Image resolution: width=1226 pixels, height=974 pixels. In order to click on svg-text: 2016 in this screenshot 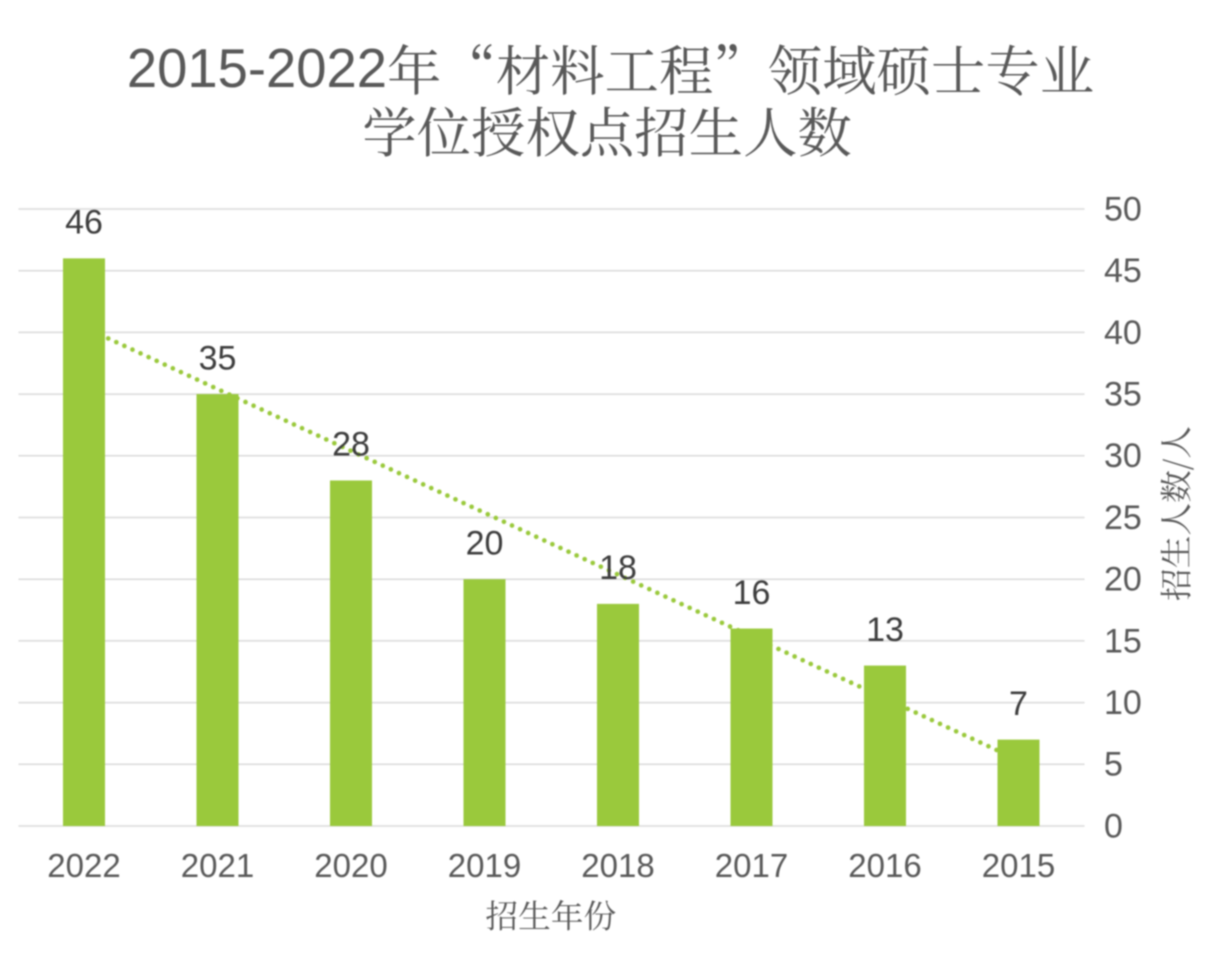, I will do `click(884, 865)`.